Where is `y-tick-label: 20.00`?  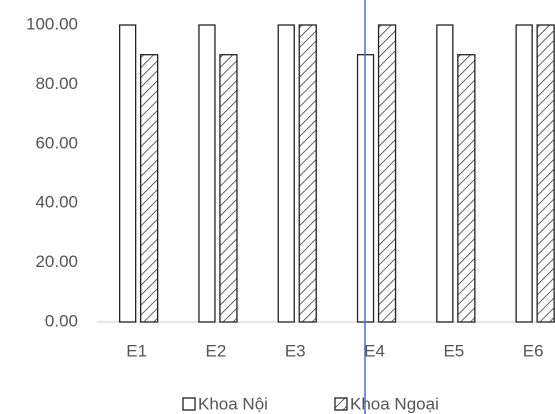 y-tick-label: 20.00 is located at coordinates (56, 261).